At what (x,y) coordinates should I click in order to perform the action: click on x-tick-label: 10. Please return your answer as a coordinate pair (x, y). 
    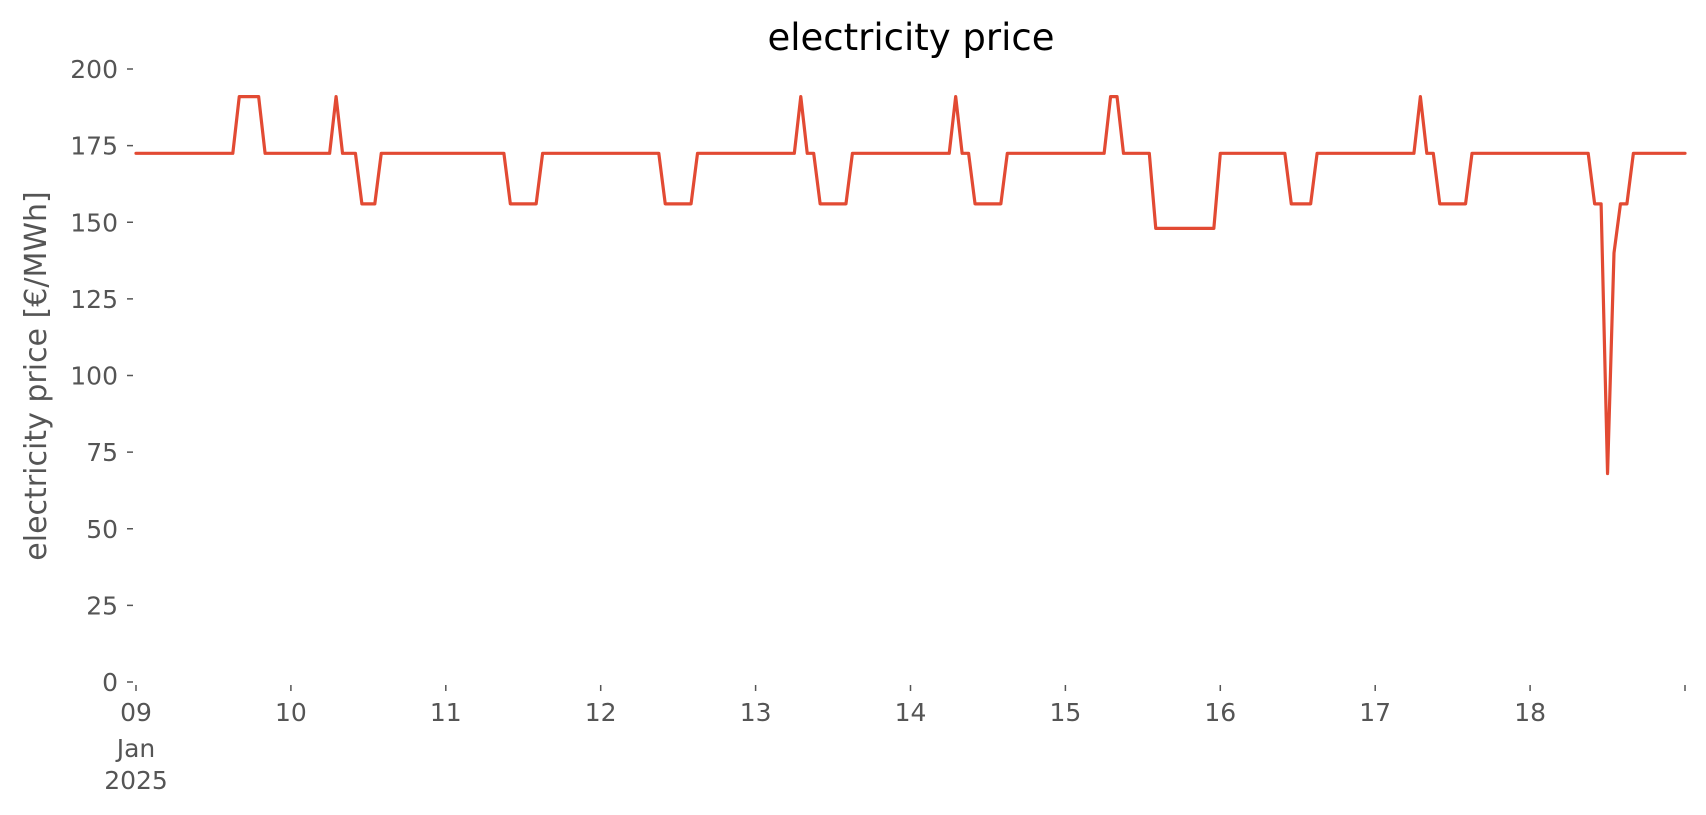
    Looking at the image, I should click on (291, 712).